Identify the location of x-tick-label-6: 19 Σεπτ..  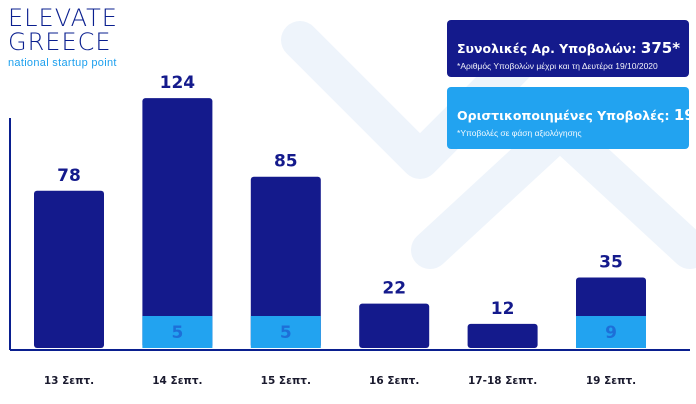
(611, 381).